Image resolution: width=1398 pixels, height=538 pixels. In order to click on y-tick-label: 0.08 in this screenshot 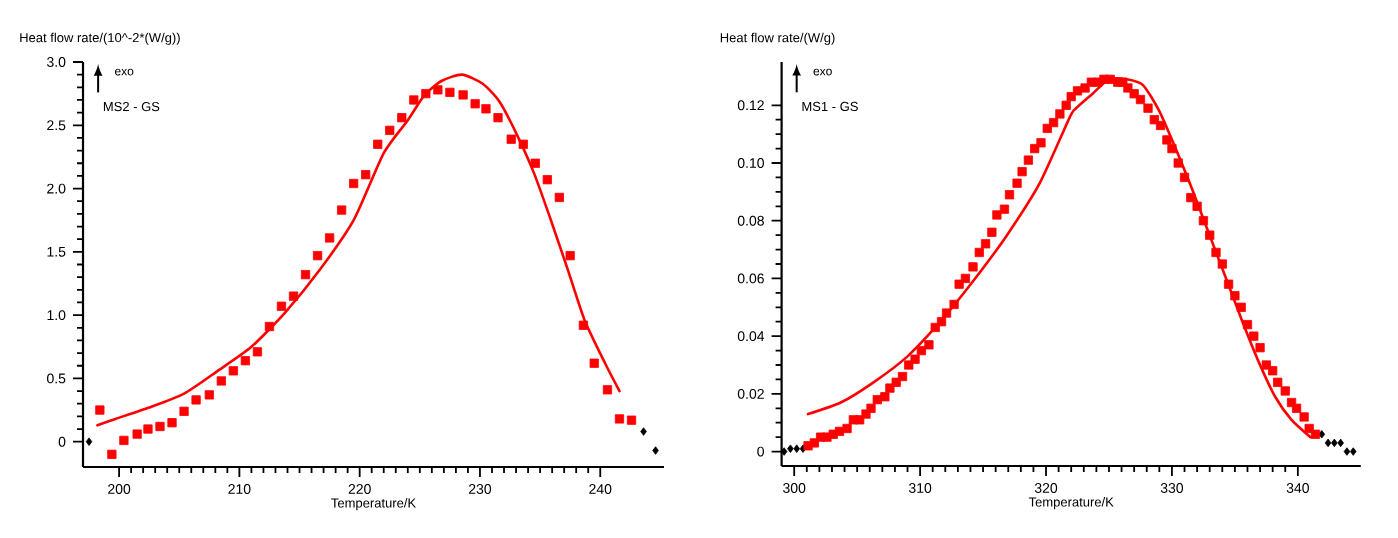, I will do `click(750, 220)`.